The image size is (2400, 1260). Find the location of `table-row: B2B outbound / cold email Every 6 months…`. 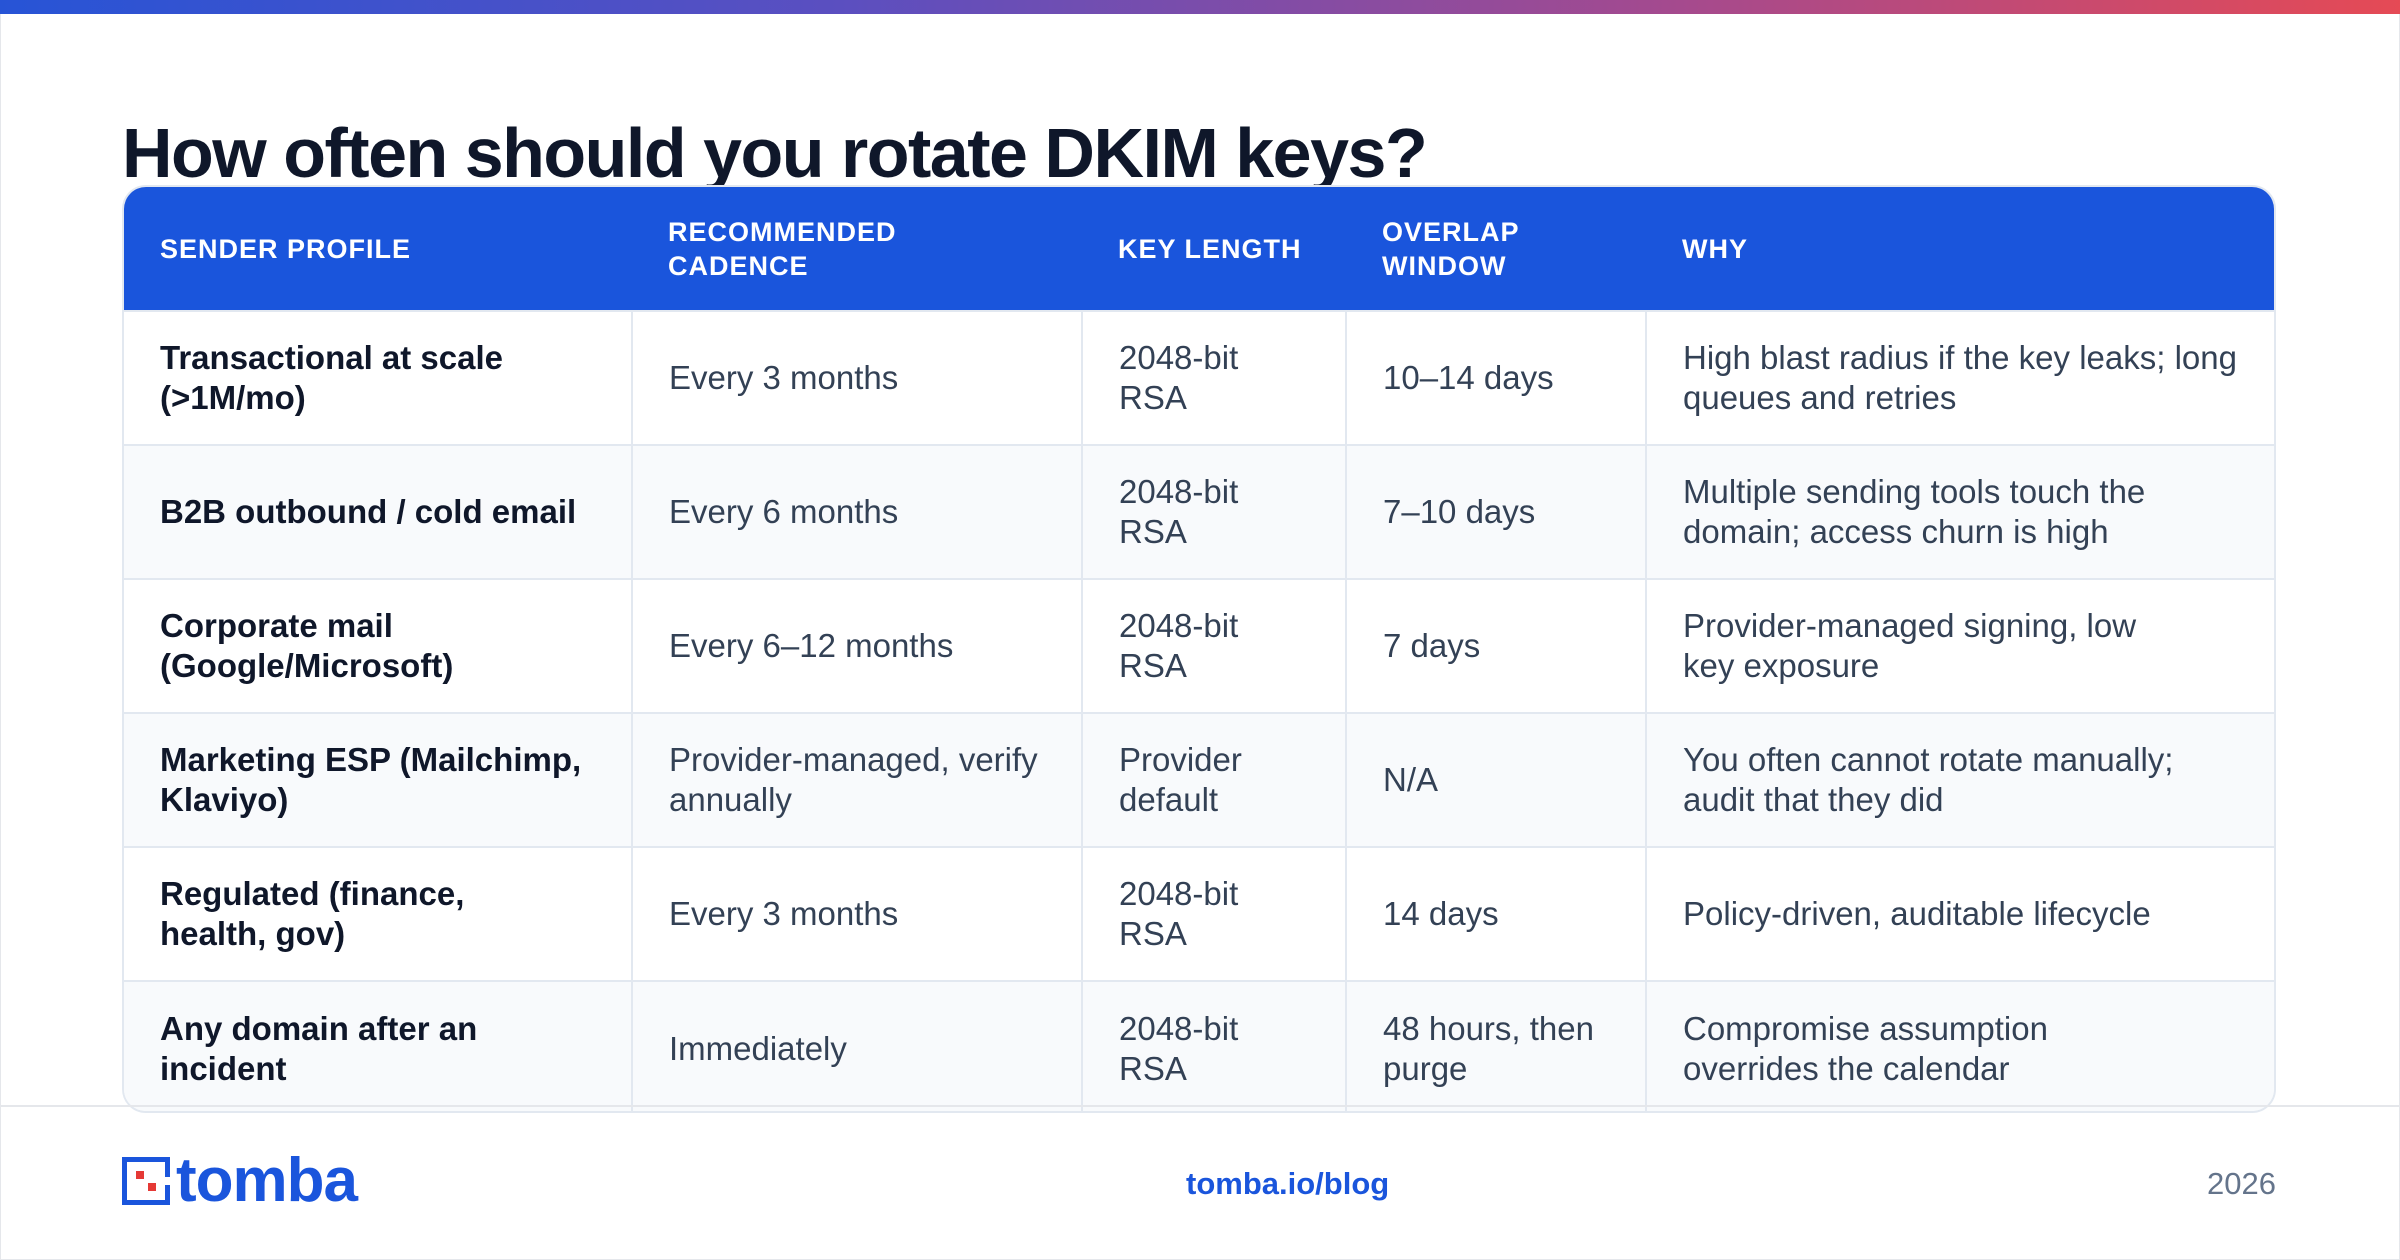

table-row: B2B outbound / cold email Every 6 months… is located at coordinates (1199, 511).